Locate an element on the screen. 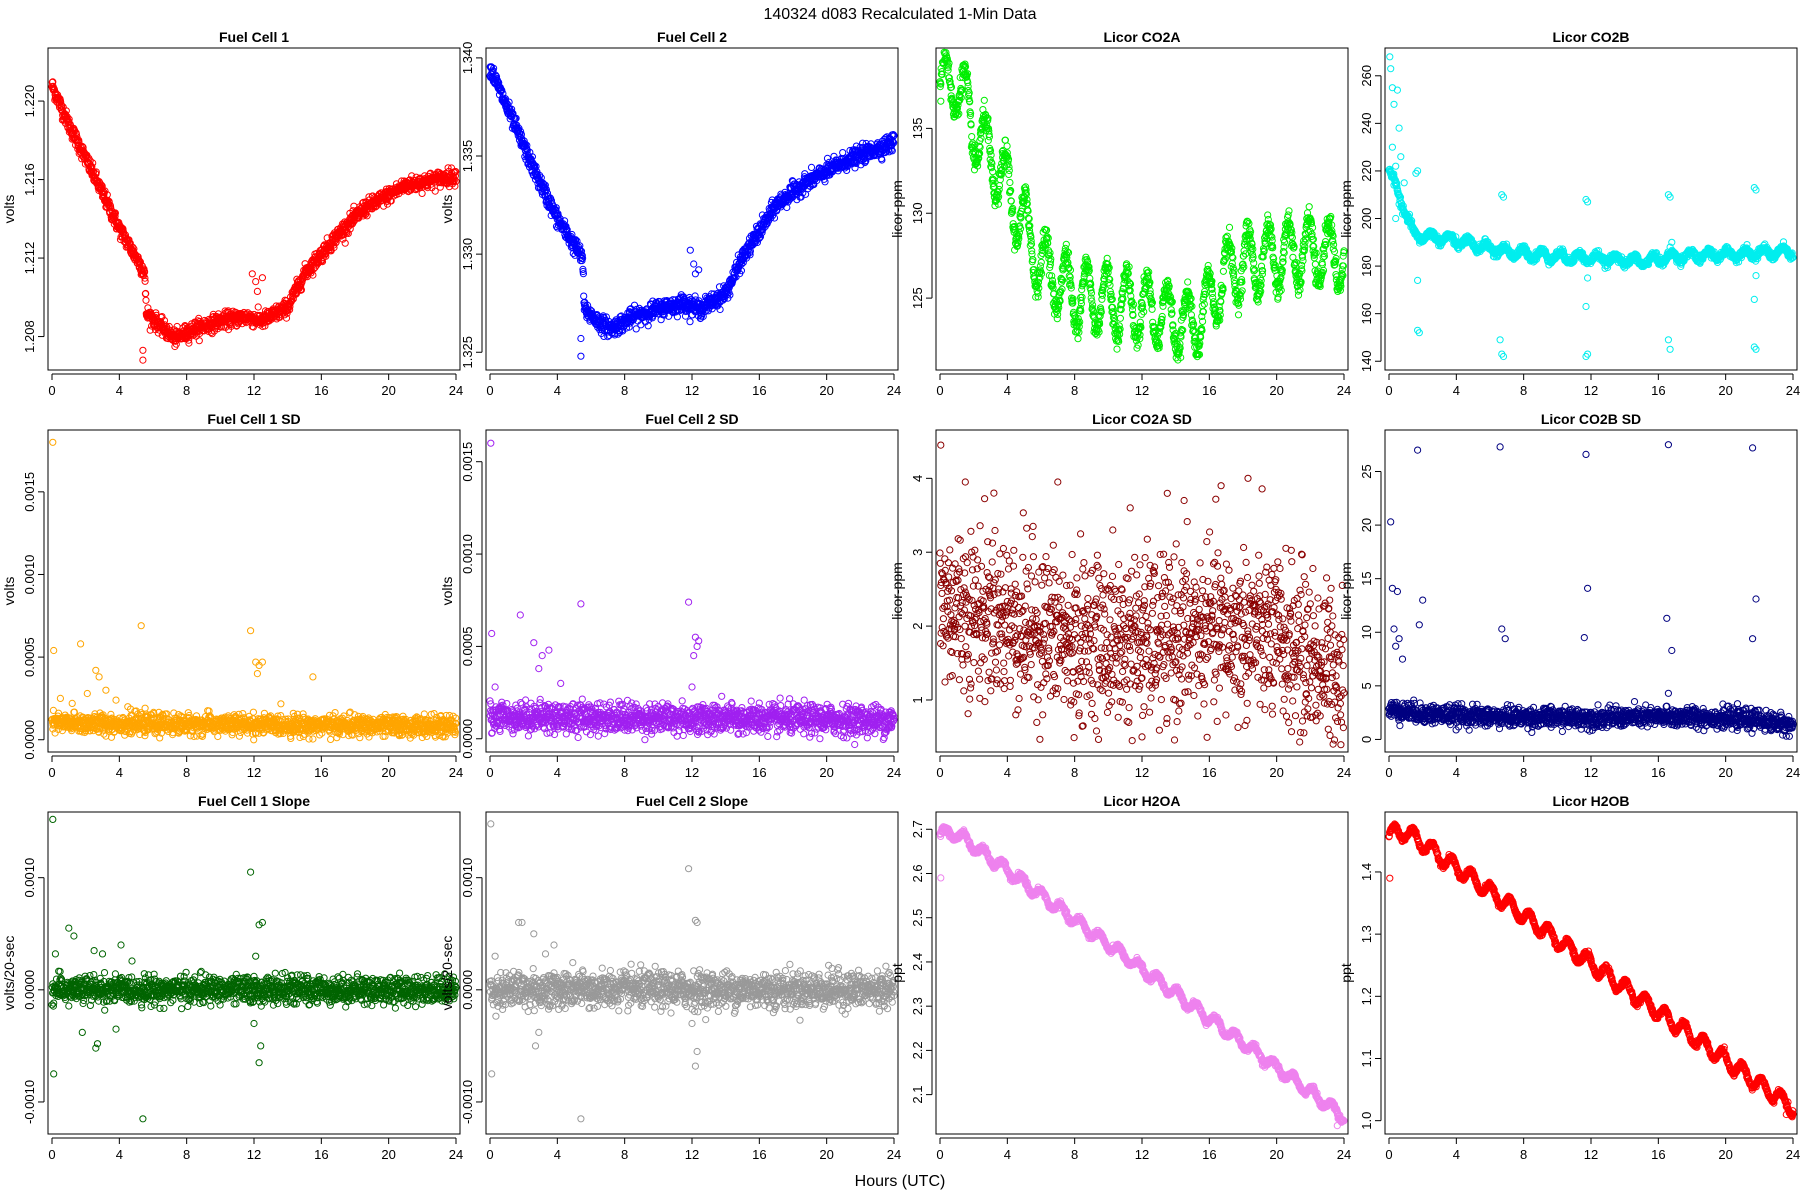 The height and width of the screenshot is (1200, 1800). chart-licor-co2b-title: Licor CO2B is located at coordinates (1590, 37).